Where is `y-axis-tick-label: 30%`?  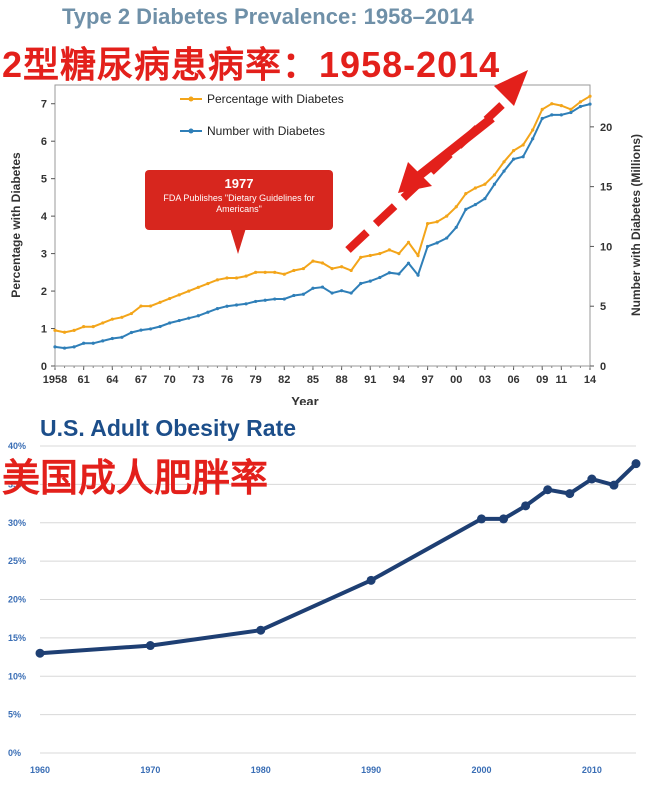
y-axis-tick-label: 30% is located at coordinates (17, 523).